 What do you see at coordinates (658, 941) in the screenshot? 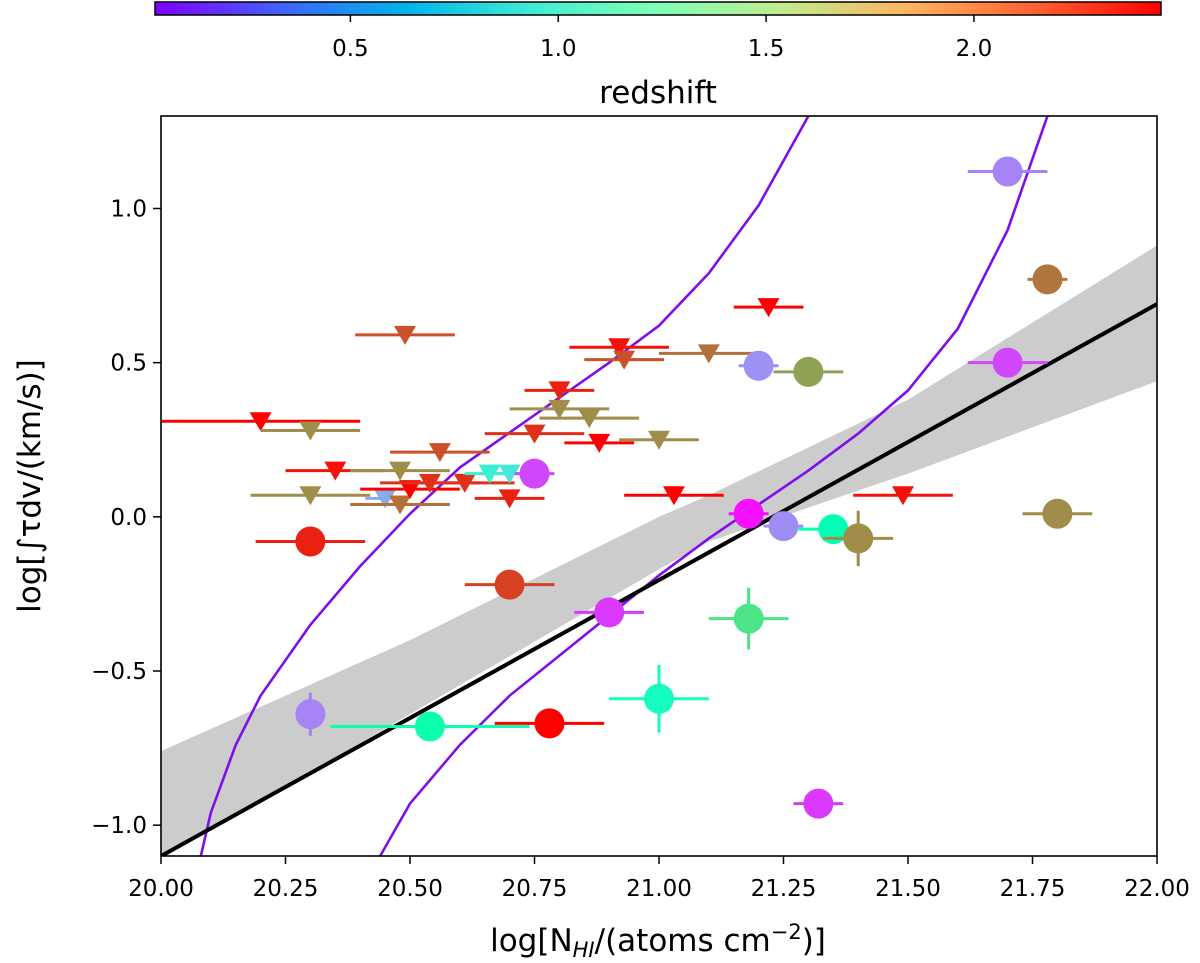
I see `x-axis-title: log[NHI/(atoms cm−2)]` at bounding box center [658, 941].